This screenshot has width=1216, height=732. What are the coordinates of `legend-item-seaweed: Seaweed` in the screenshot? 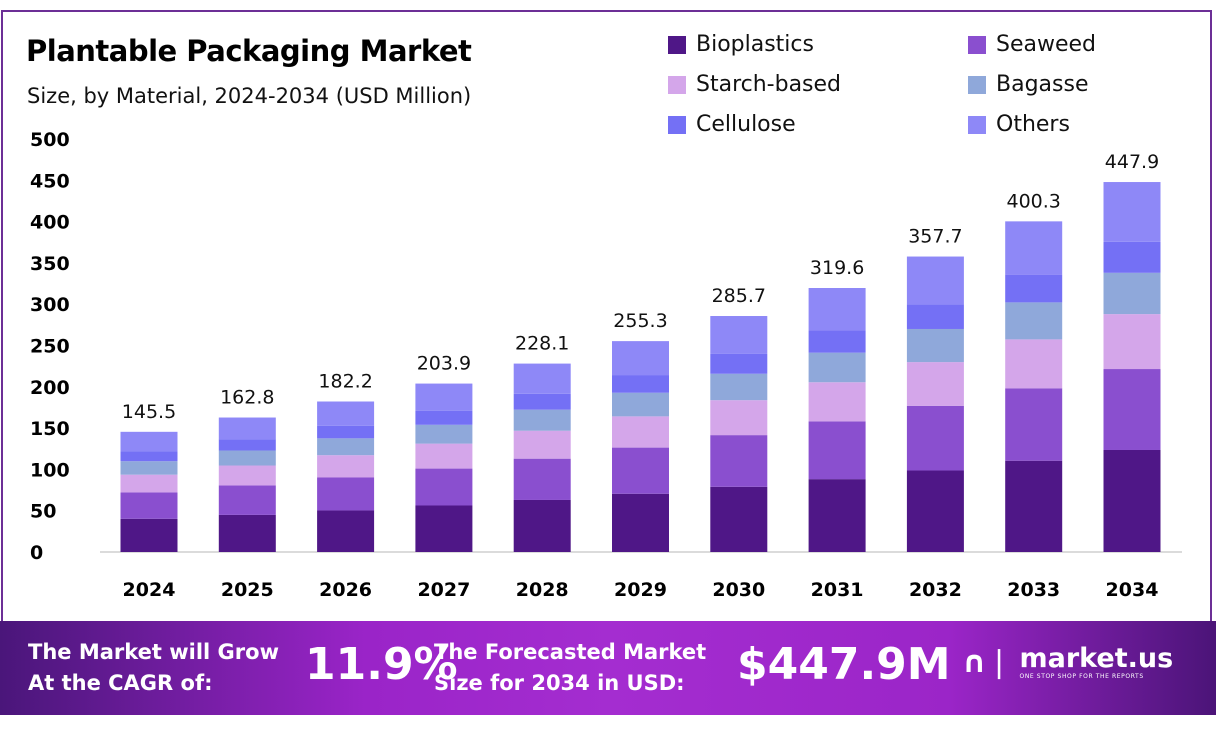 It's located at (1032, 44).